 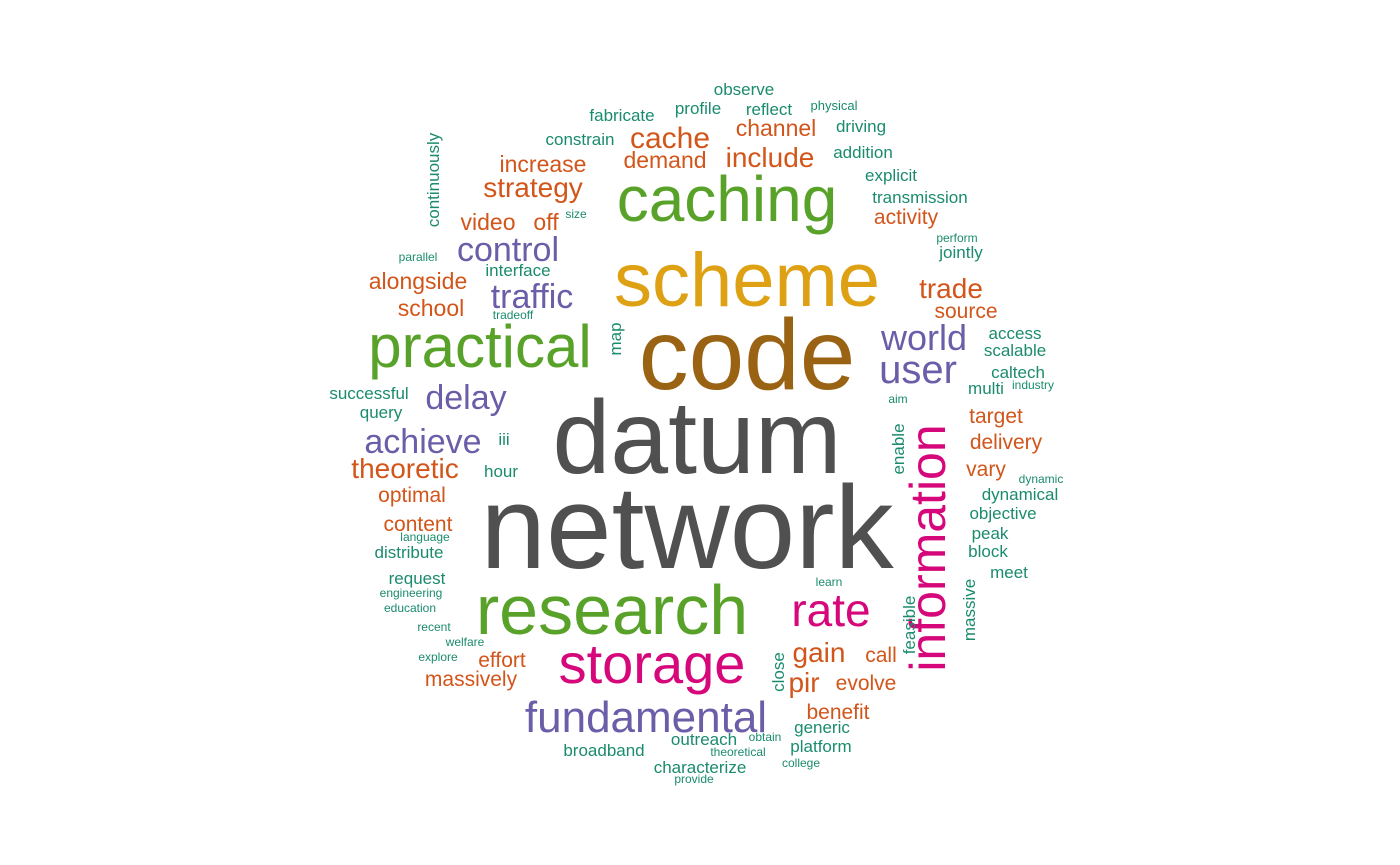 I want to click on cloud-word-increase: increase, so click(x=543, y=164).